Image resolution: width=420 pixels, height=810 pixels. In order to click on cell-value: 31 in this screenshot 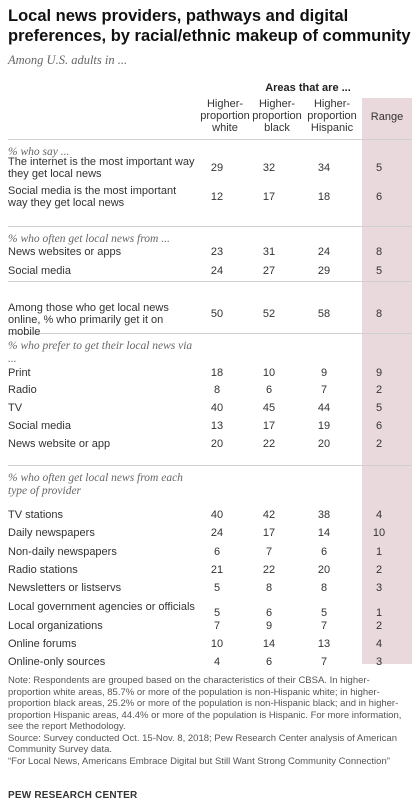, I will do `click(269, 252)`.